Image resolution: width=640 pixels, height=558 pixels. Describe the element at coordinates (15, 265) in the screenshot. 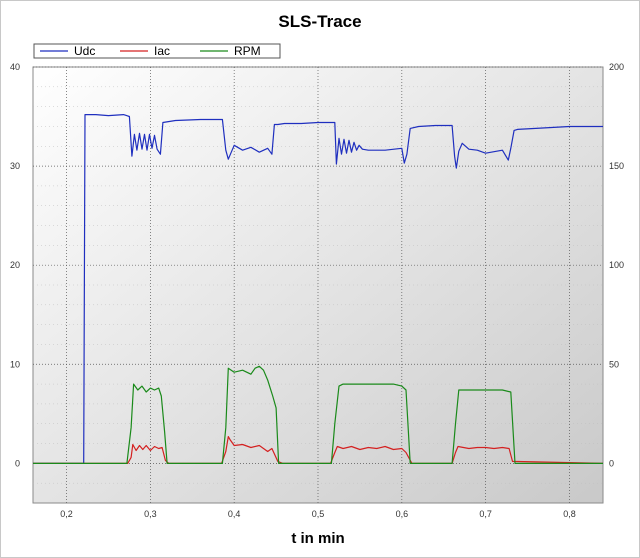

I see `y-tick-label-left: 20` at that location.